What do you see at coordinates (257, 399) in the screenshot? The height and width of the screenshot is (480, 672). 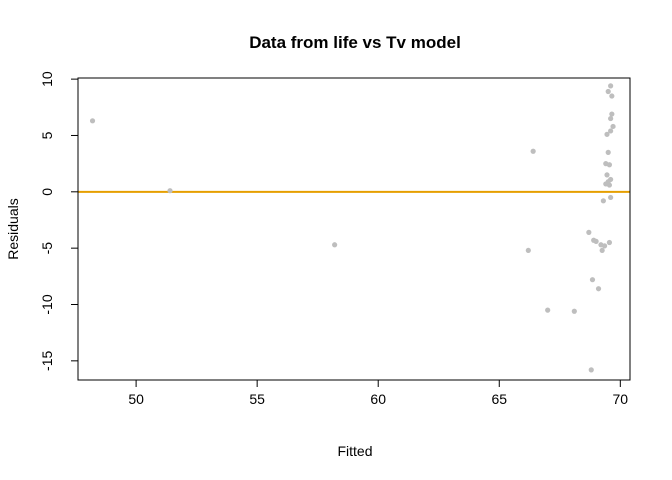 I see `x-tick-label: 55` at bounding box center [257, 399].